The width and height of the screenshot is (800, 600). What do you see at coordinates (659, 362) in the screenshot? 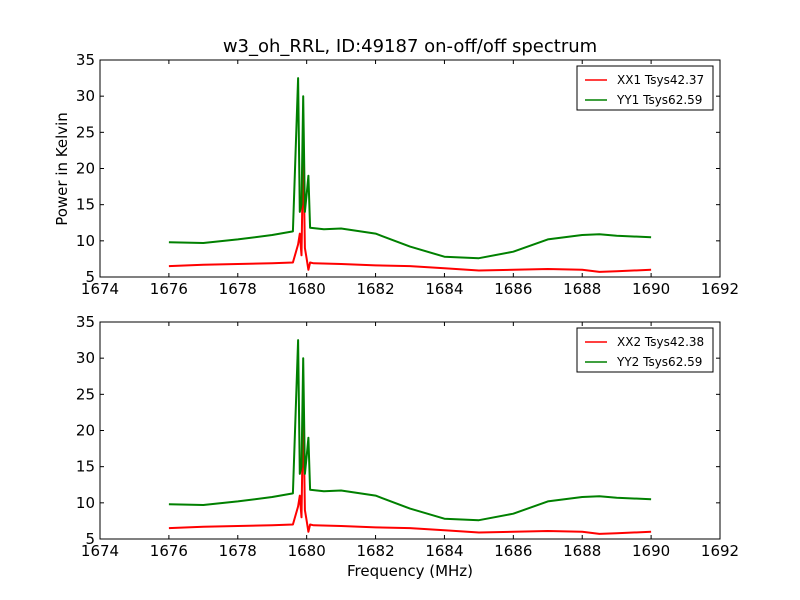
I see `legend-entry: YY2 Tsys62.59` at bounding box center [659, 362].